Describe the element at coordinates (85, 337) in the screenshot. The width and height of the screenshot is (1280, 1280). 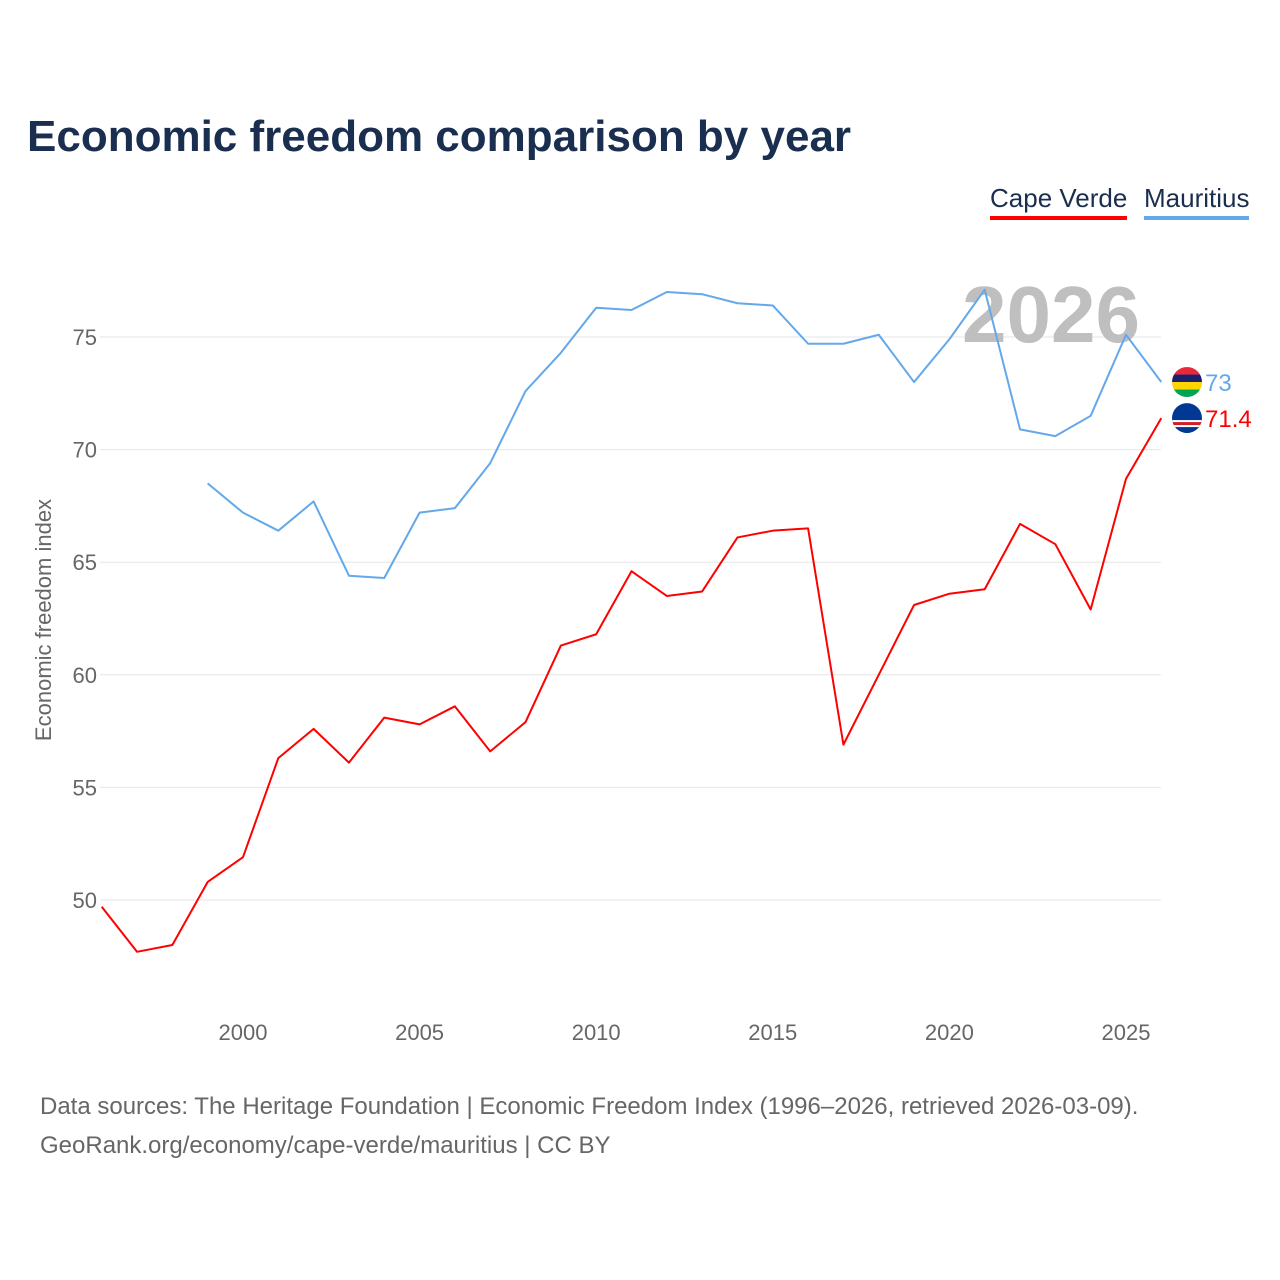
I see `y-tick-label: 75` at that location.